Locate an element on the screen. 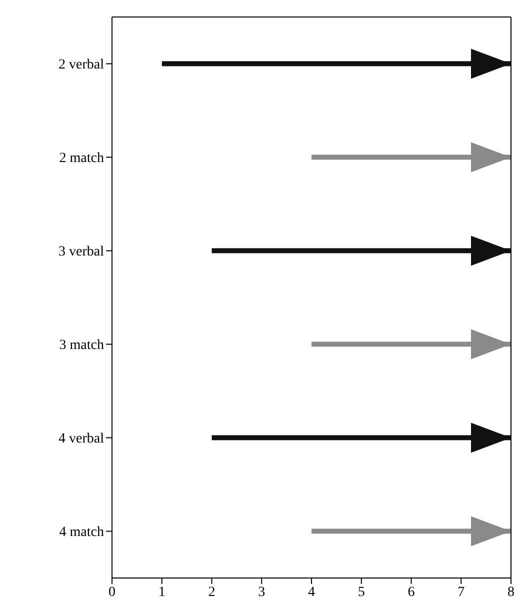 The image size is (526, 614). y-tick-label: 4 match is located at coordinates (81, 532).